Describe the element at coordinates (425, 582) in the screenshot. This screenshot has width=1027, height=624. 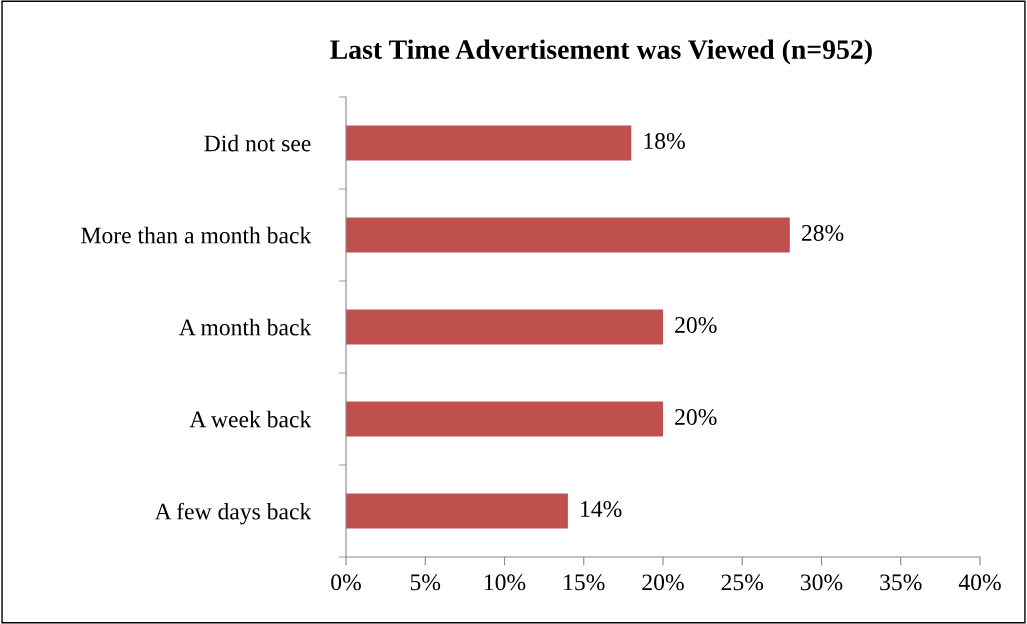
I see `x-tick-label: 5%` at that location.